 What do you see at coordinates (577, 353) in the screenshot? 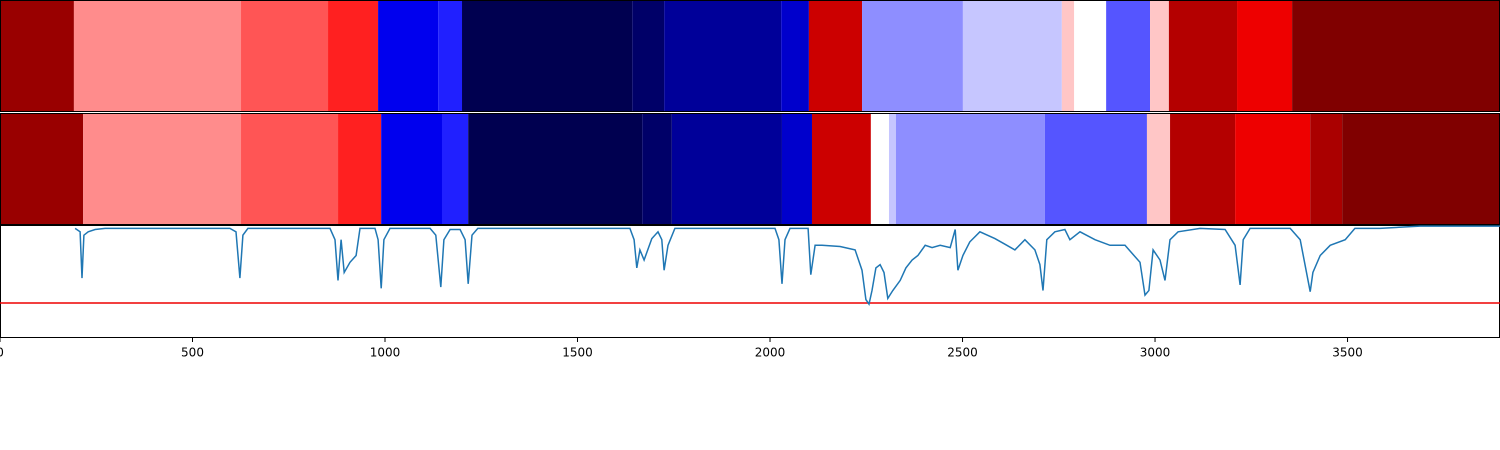
I see `x-tick-label: 1500` at bounding box center [577, 353].